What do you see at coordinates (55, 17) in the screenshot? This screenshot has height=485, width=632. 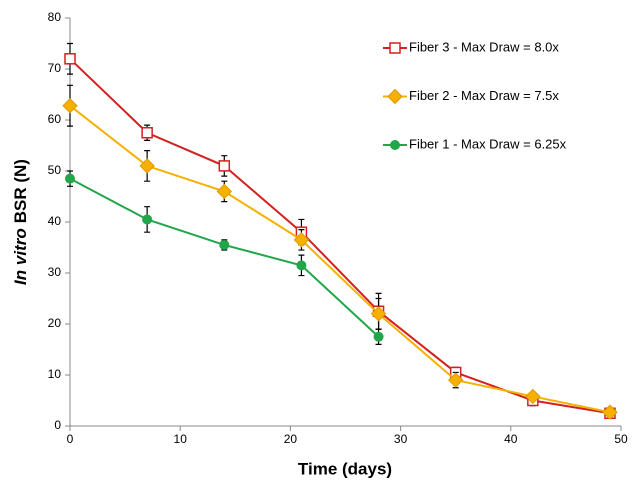 I see `y-tick-label: 80` at bounding box center [55, 17].